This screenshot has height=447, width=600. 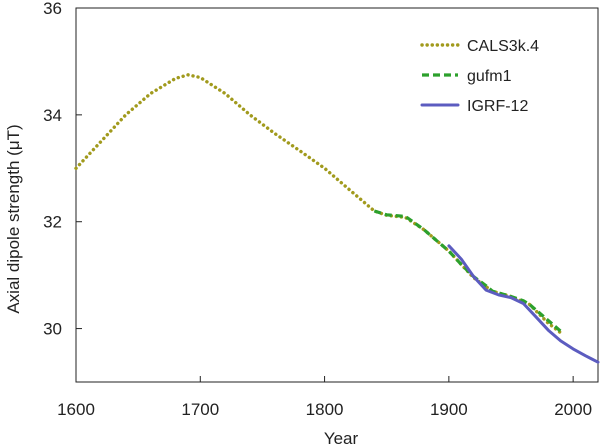 I want to click on x-tick-label: 1700, so click(x=200, y=409).